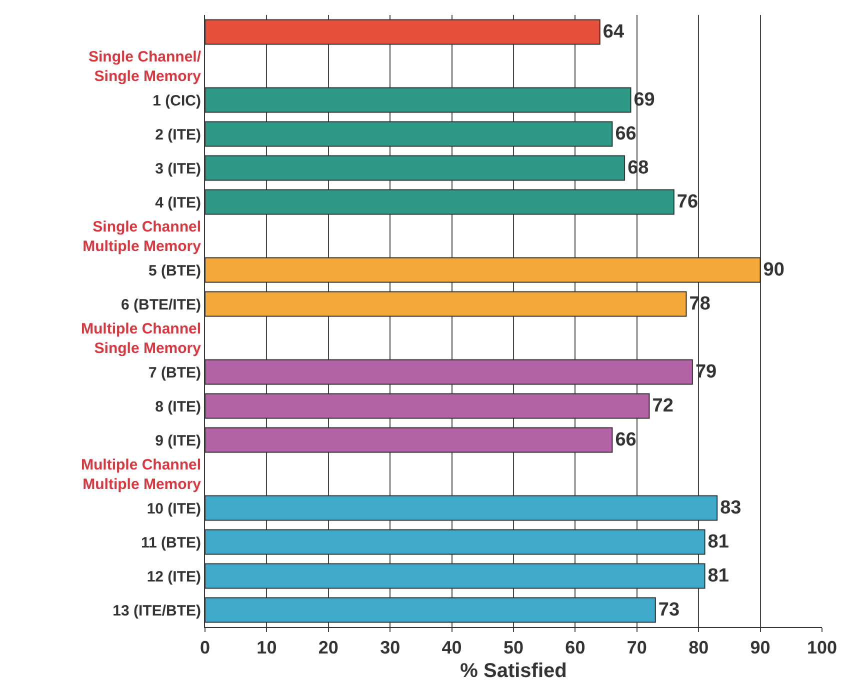 The height and width of the screenshot is (692, 847). I want to click on x-tick-label: 60, so click(575, 648).